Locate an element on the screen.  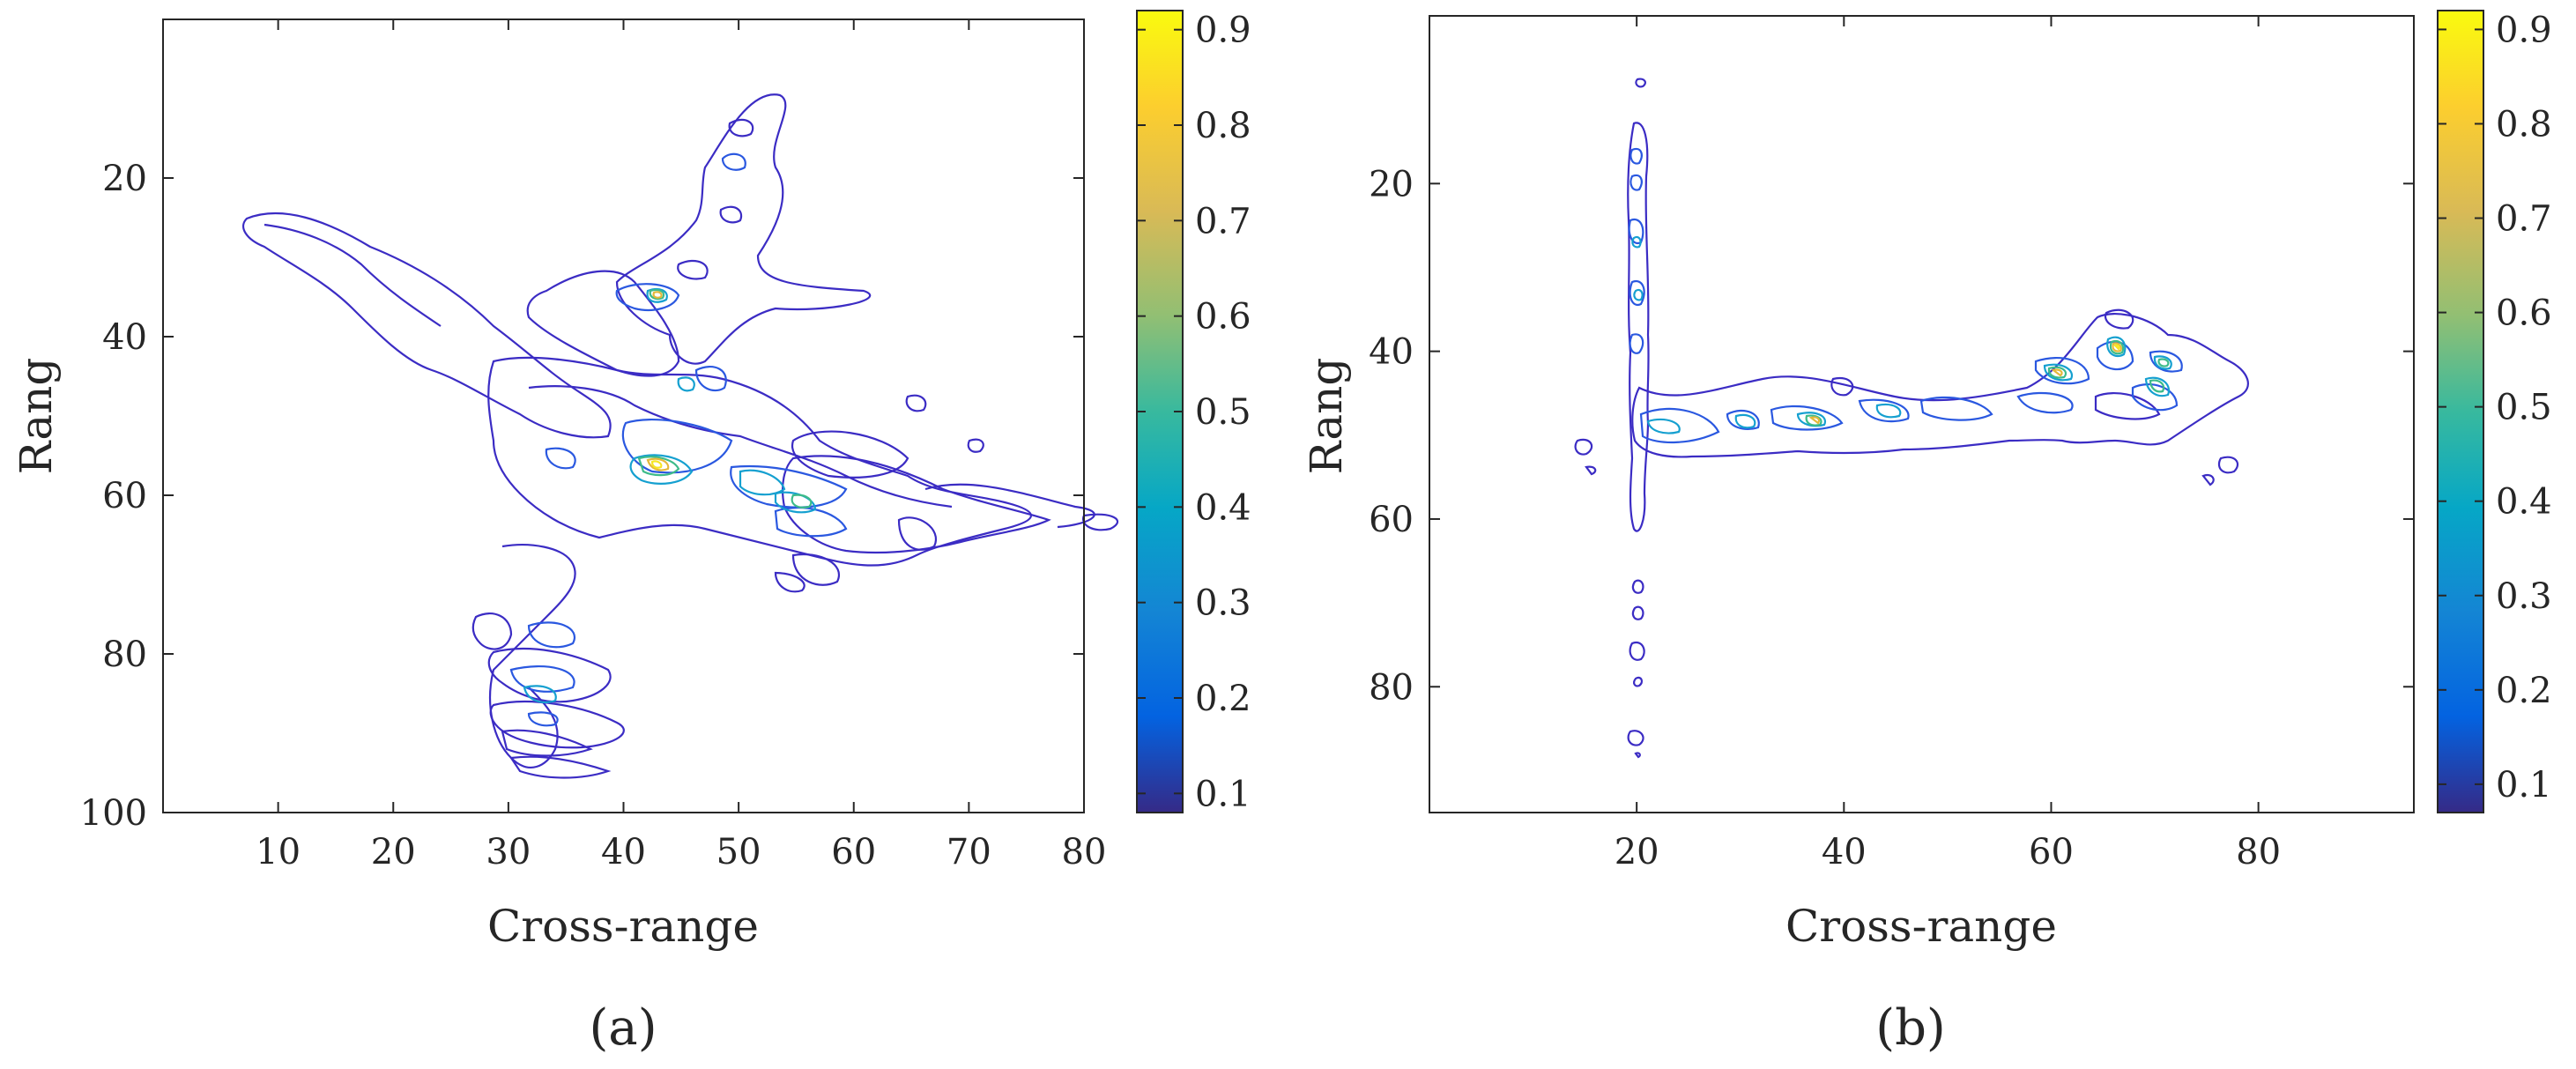
y-axis-title-a: Rang is located at coordinates (36, 417).